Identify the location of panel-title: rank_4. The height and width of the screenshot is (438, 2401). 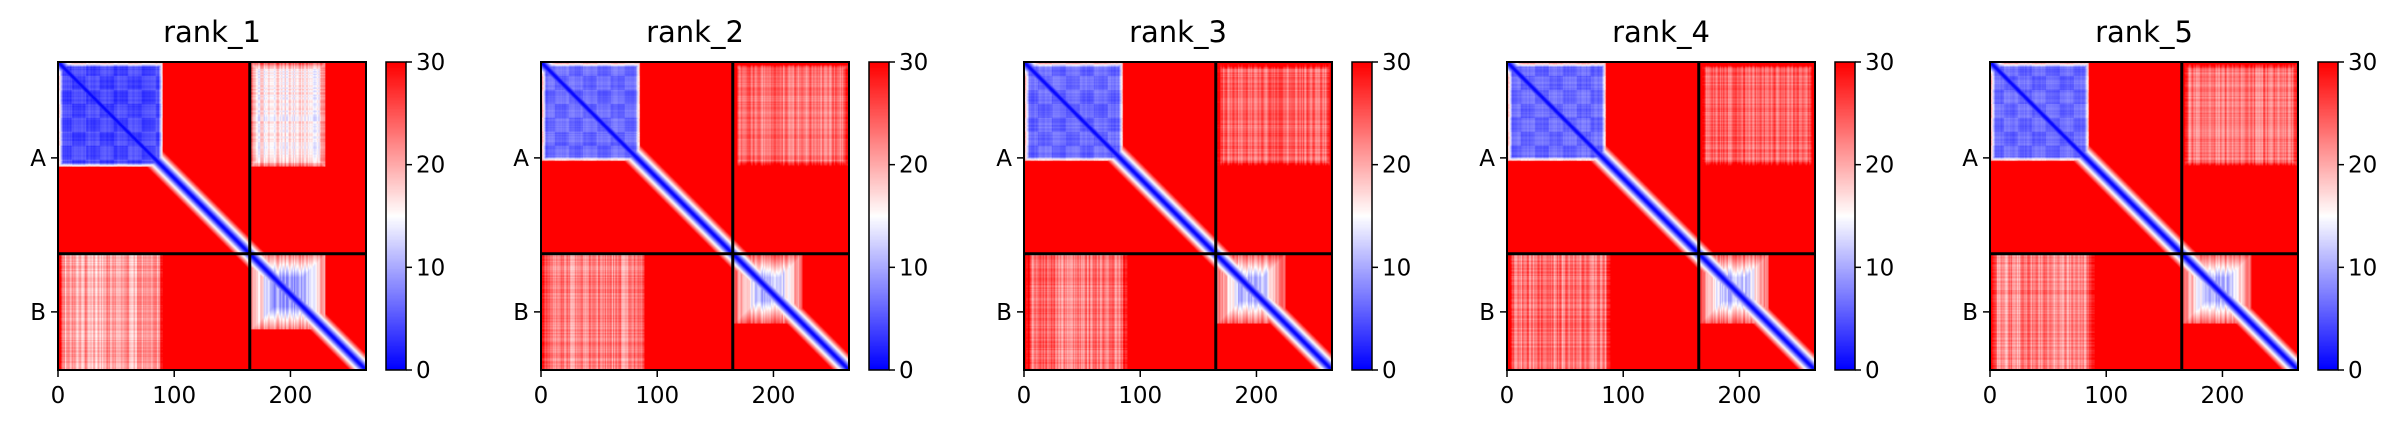
(1661, 32).